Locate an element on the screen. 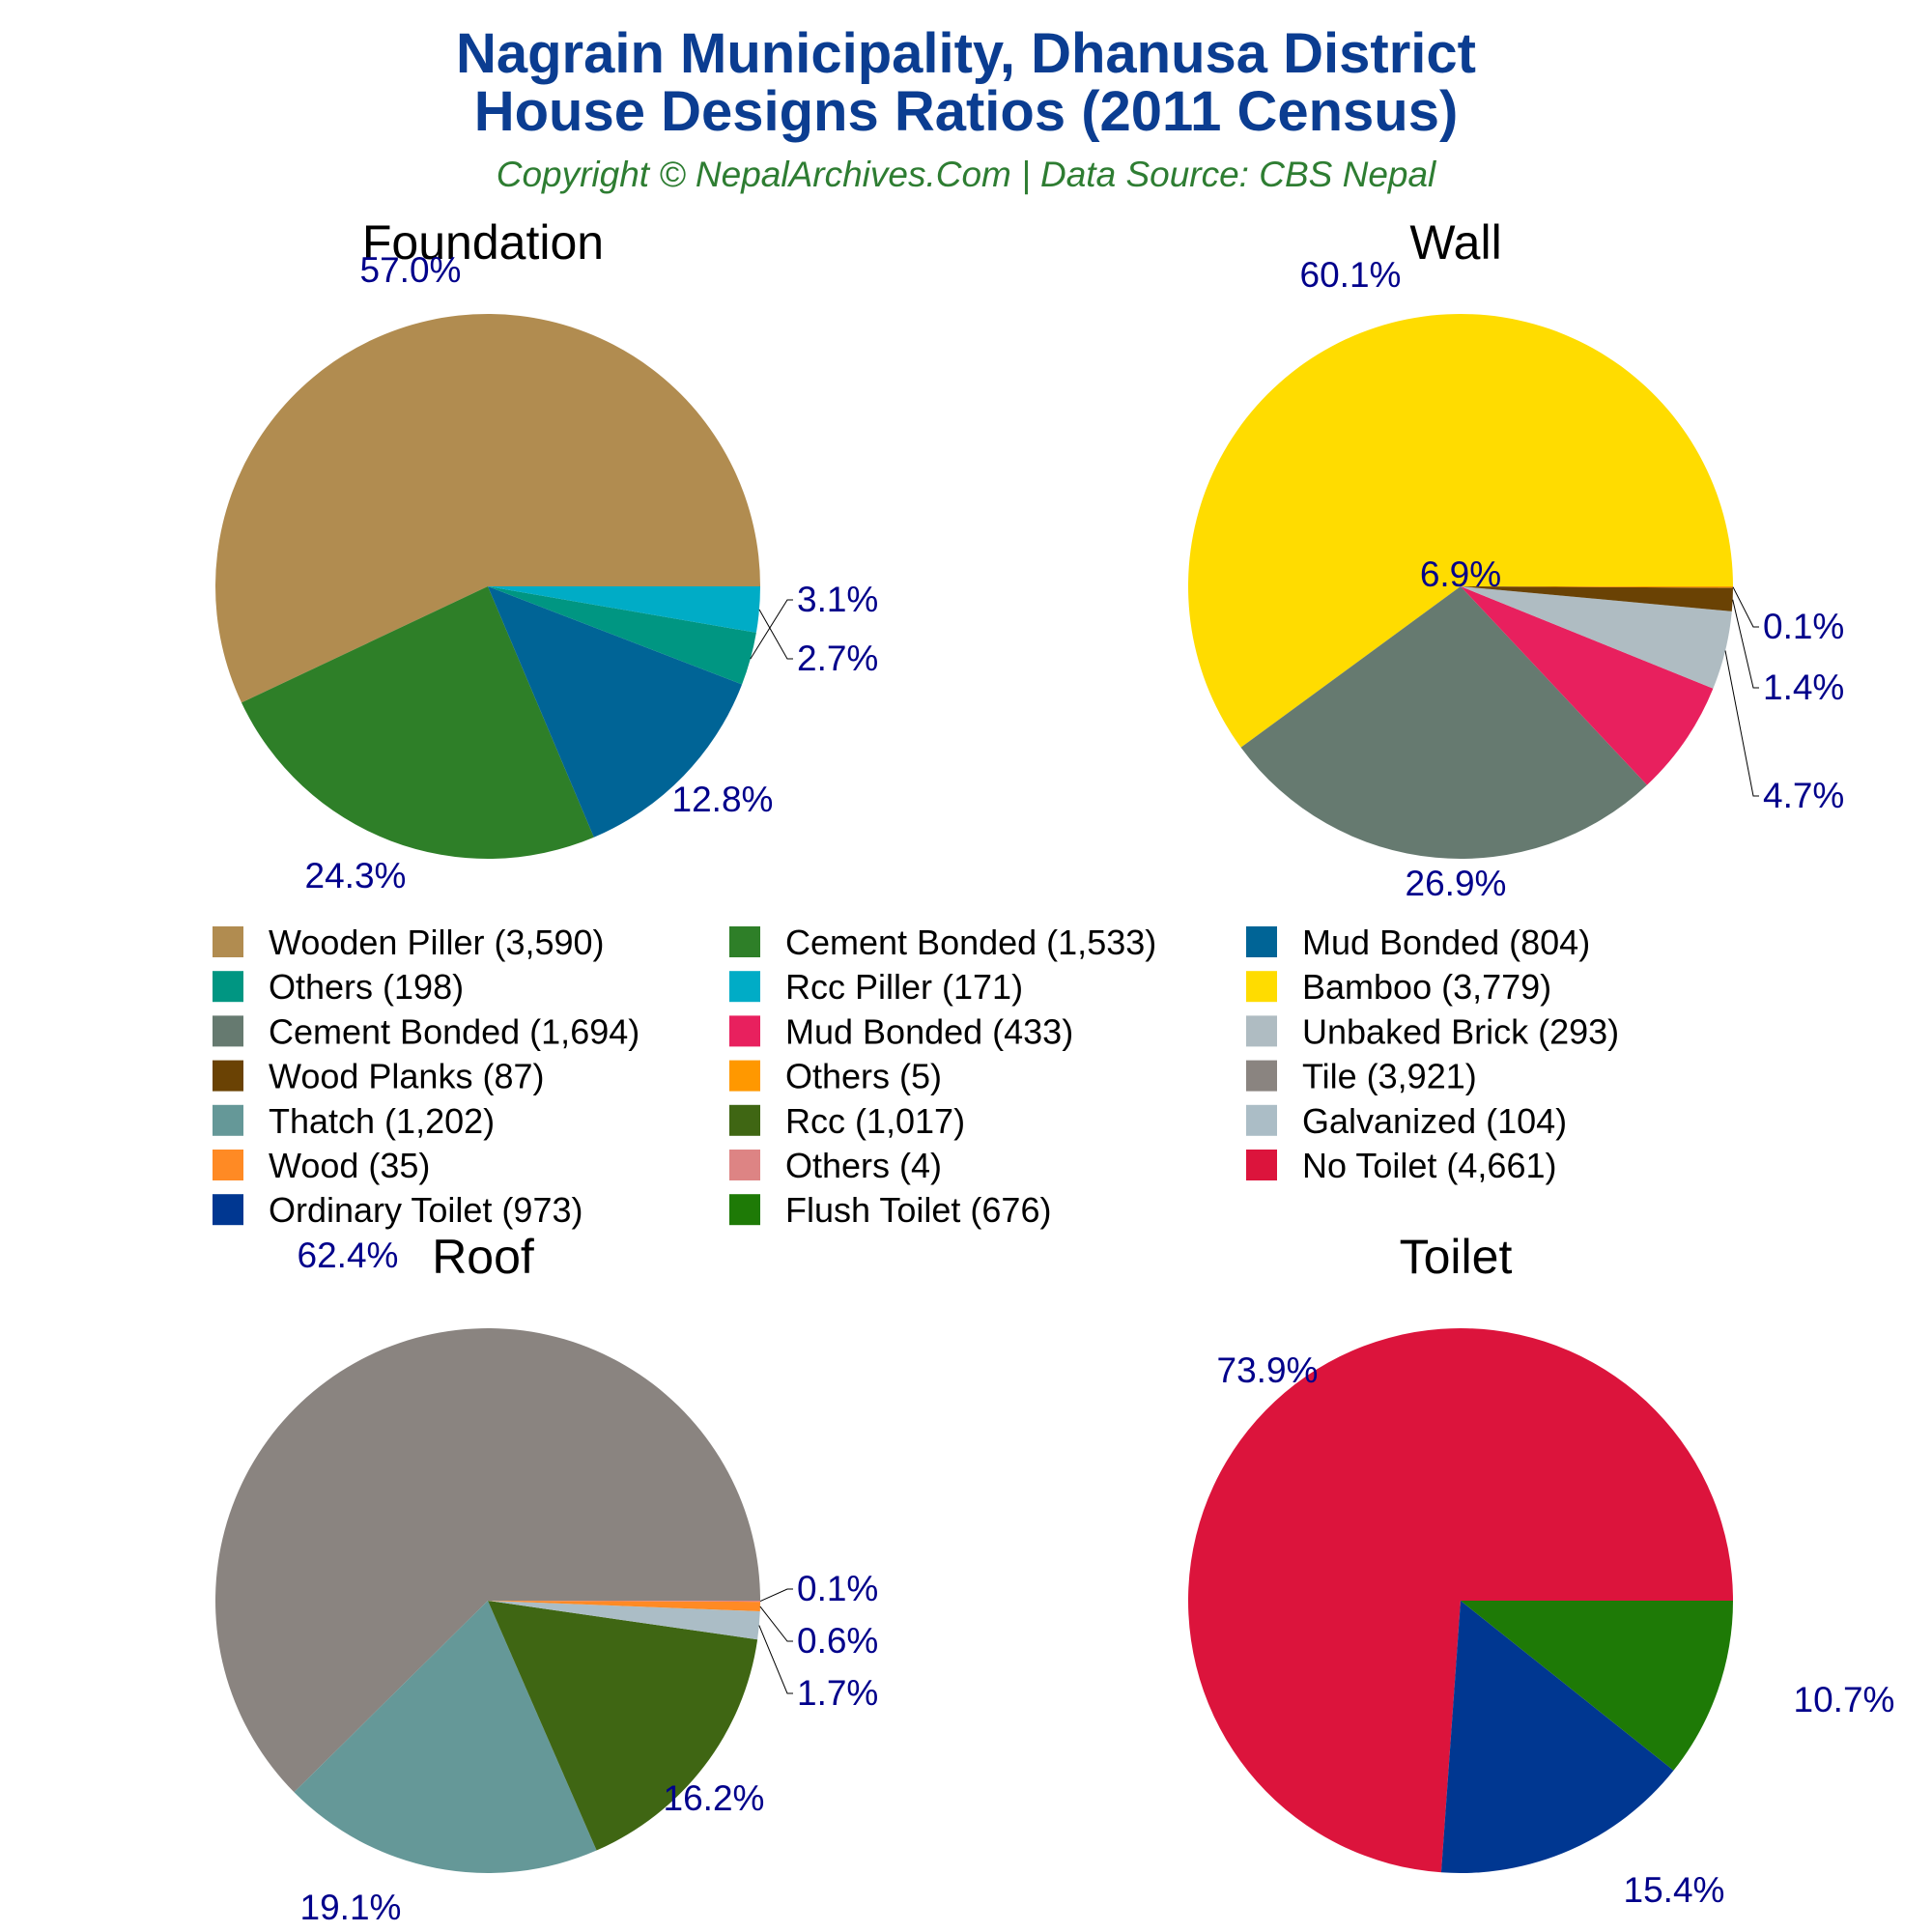 The width and height of the screenshot is (1932, 1932). legend-label-rcc-piller-171: Rcc Piller (171) is located at coordinates (904, 987).